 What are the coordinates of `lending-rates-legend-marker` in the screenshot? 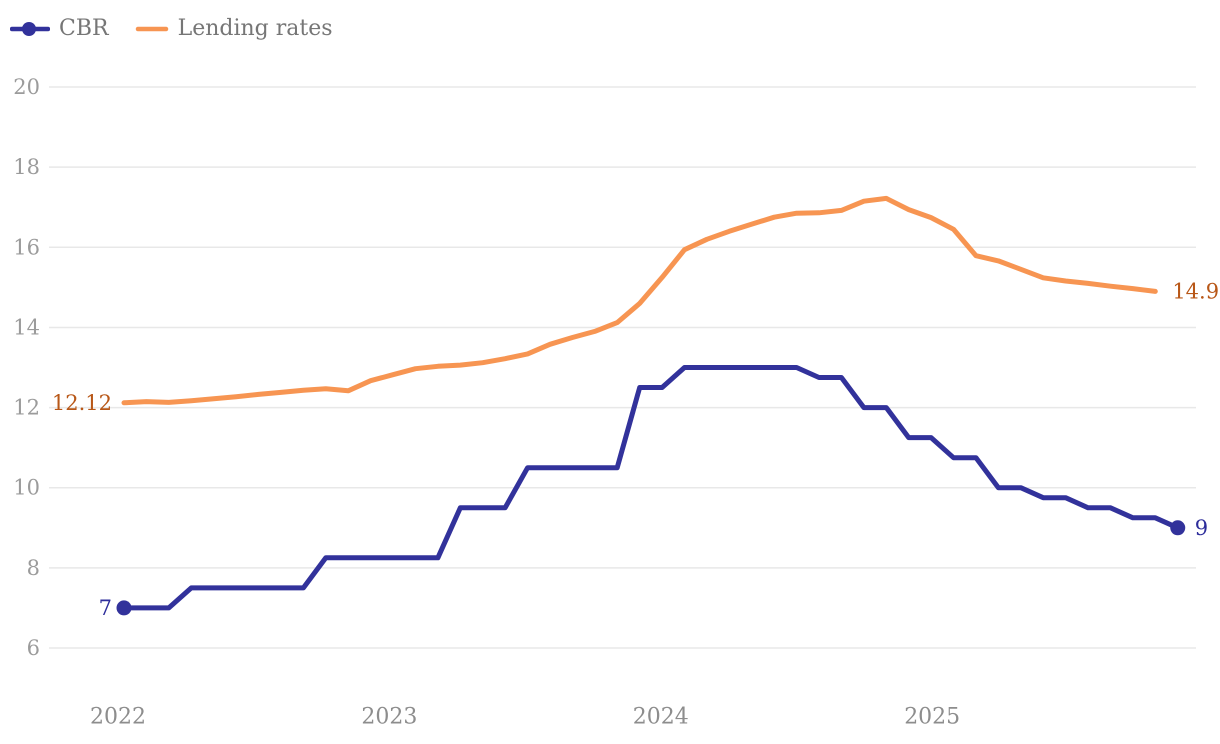 It's located at (151, 29).